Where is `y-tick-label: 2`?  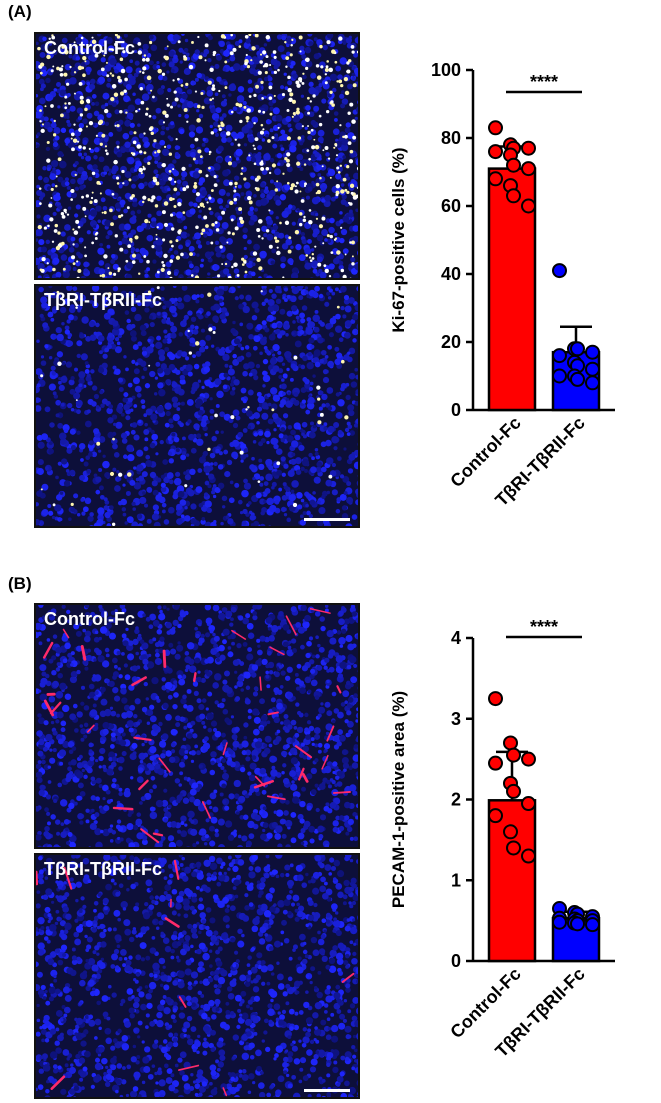
y-tick-label: 2 is located at coordinates (456, 800).